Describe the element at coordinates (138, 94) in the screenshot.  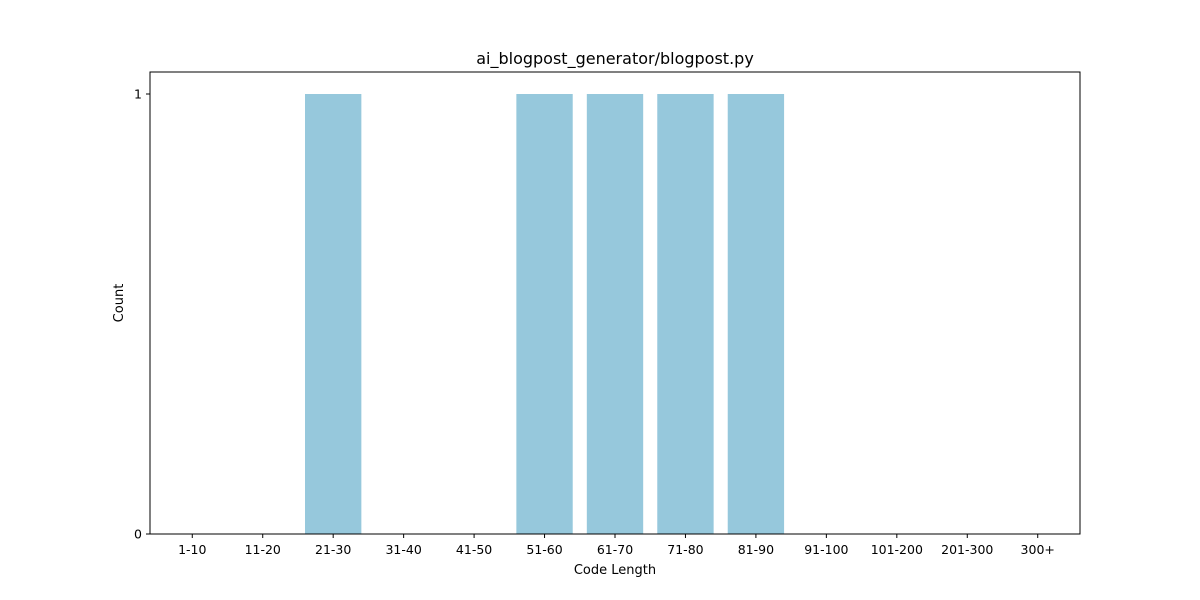
I see `y-tick-label: 1` at that location.